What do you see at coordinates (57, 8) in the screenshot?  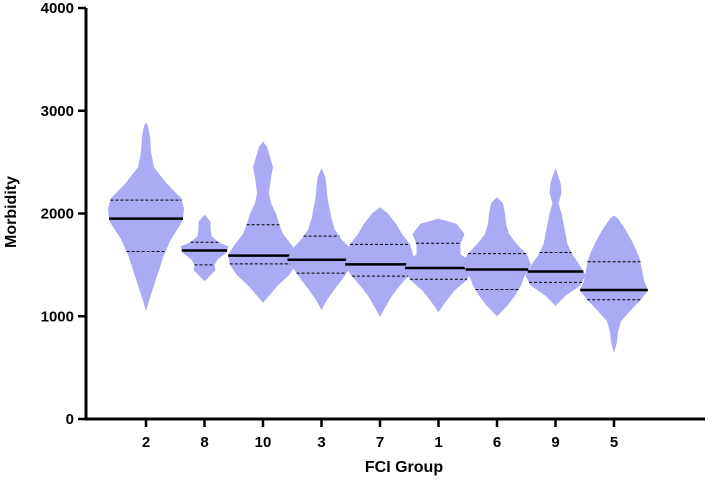 I see `y-tick-label-4000: 4000` at bounding box center [57, 8].